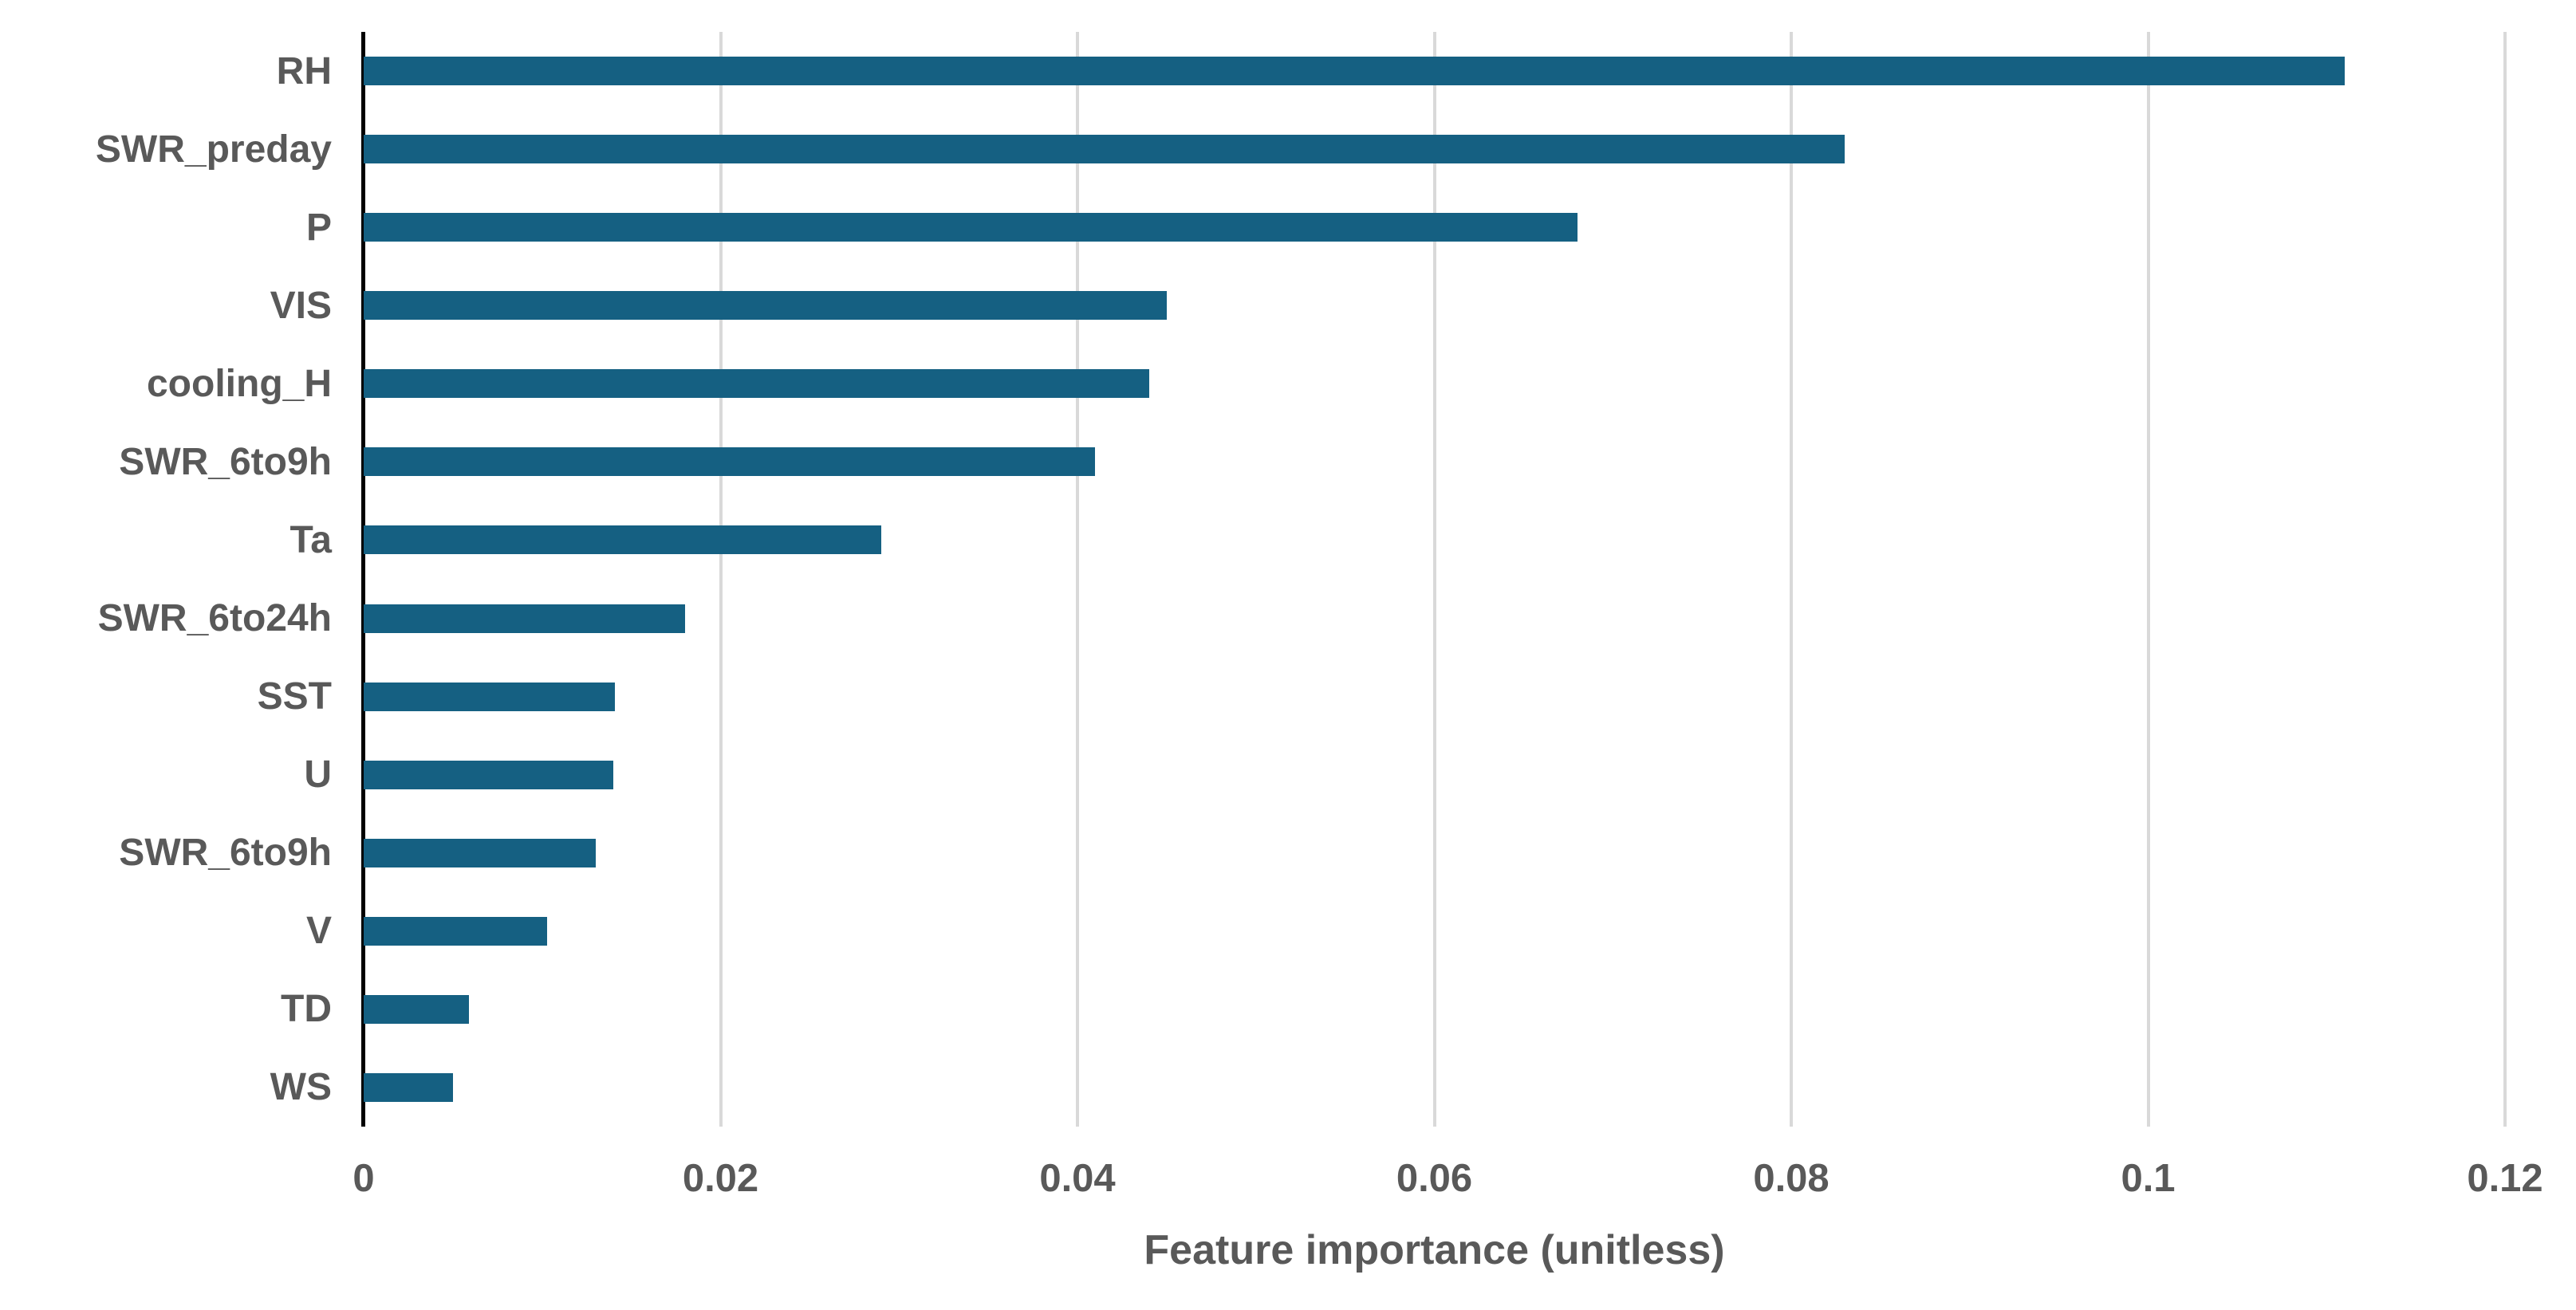 This screenshot has width=2576, height=1310. I want to click on gridline-x-0.06, so click(1434, 579).